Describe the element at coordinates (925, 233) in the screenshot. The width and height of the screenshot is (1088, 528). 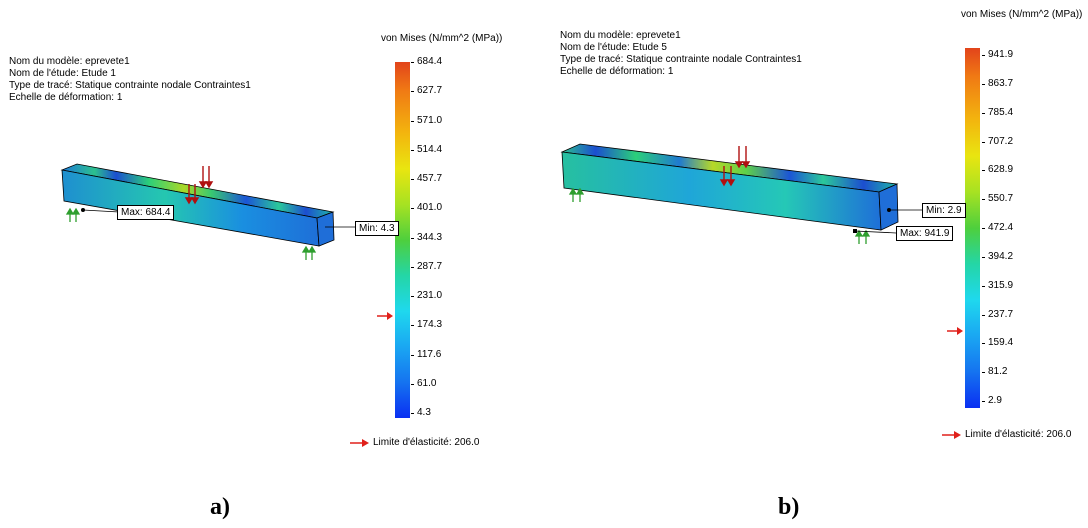
I see `max-label: Max: 941.9` at that location.